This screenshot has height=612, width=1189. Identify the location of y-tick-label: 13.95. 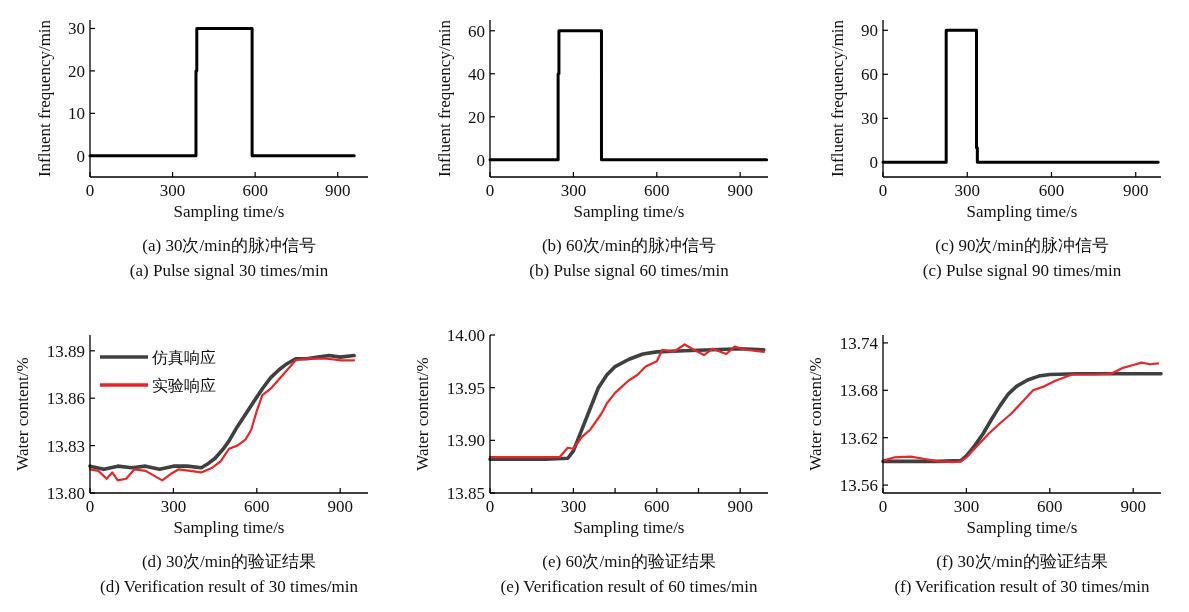
(465, 388).